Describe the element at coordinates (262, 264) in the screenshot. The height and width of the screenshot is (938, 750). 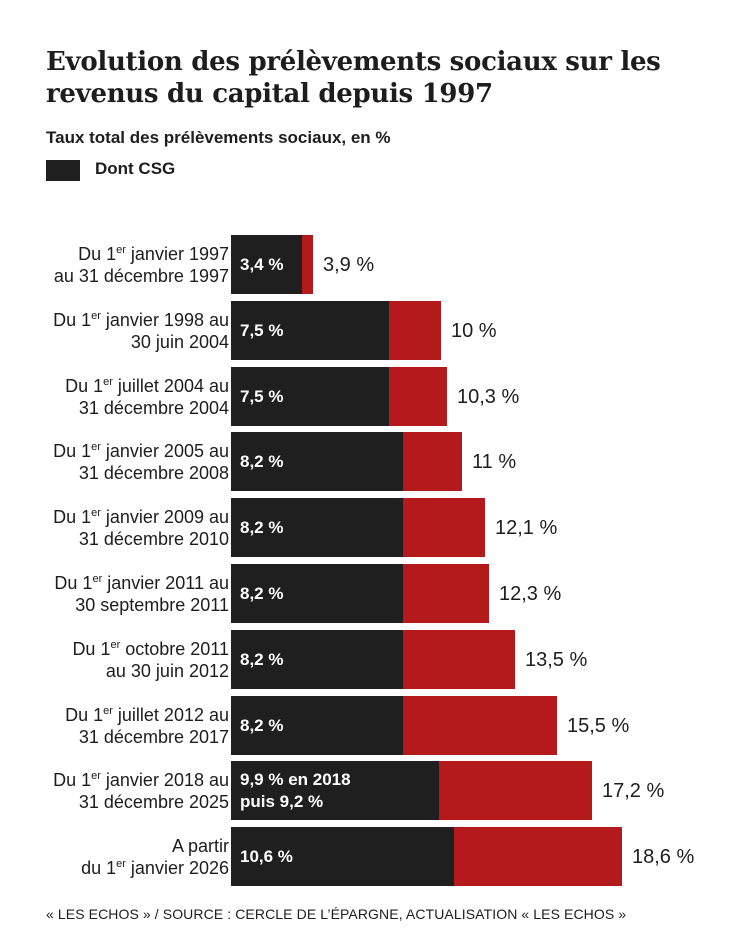
I see `csg-value-label-1: 3,4 %` at that location.